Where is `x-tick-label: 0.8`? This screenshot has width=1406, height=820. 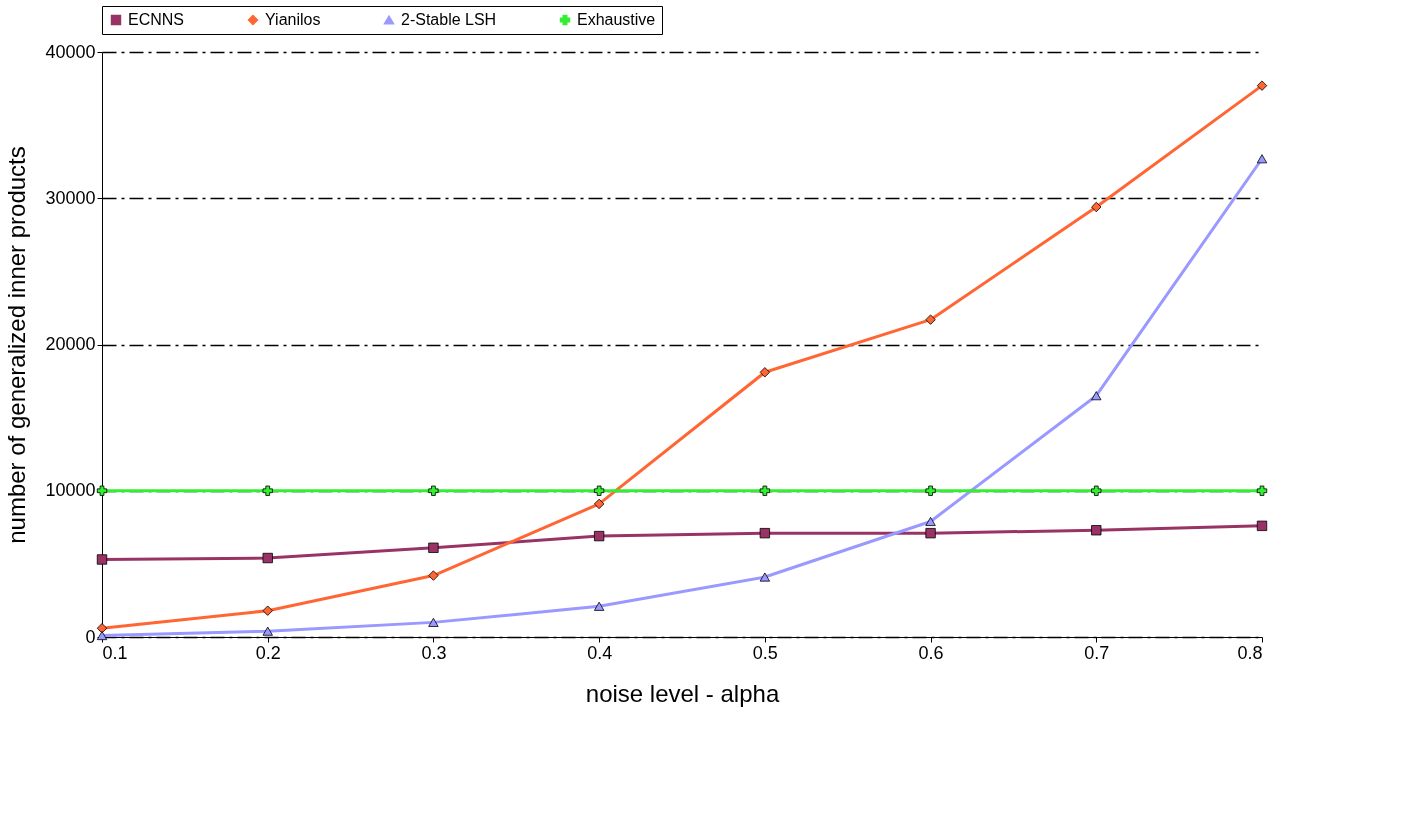
x-tick-label: 0.8 is located at coordinates (1250, 652).